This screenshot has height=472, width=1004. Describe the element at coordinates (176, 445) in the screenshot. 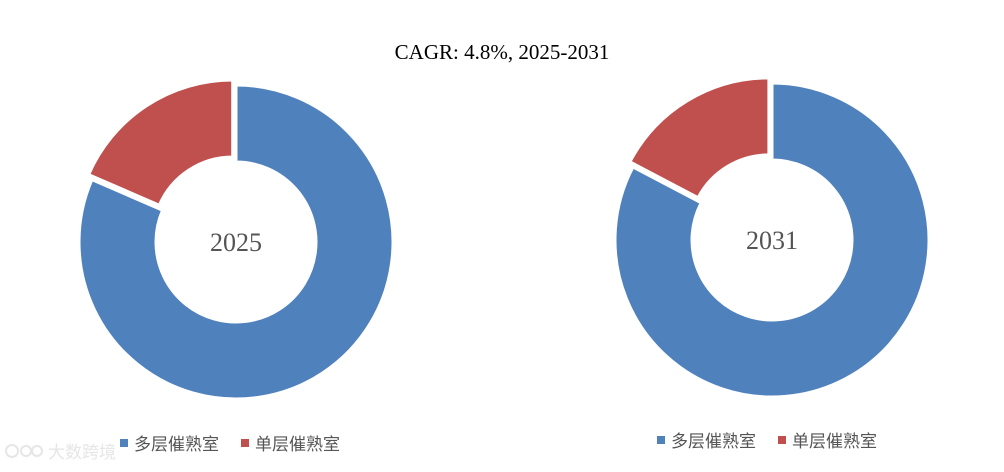

I see `legend-label-multi: 多层催熟室` at that location.